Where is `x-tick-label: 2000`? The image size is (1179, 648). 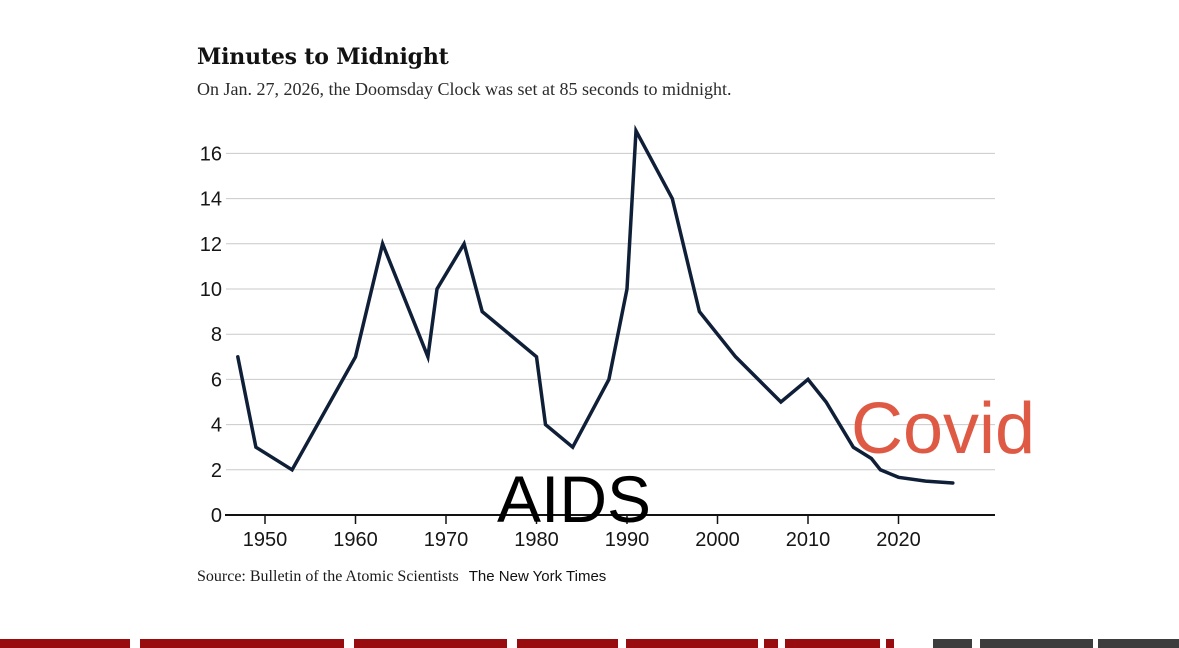 x-tick-label: 2000 is located at coordinates (717, 540).